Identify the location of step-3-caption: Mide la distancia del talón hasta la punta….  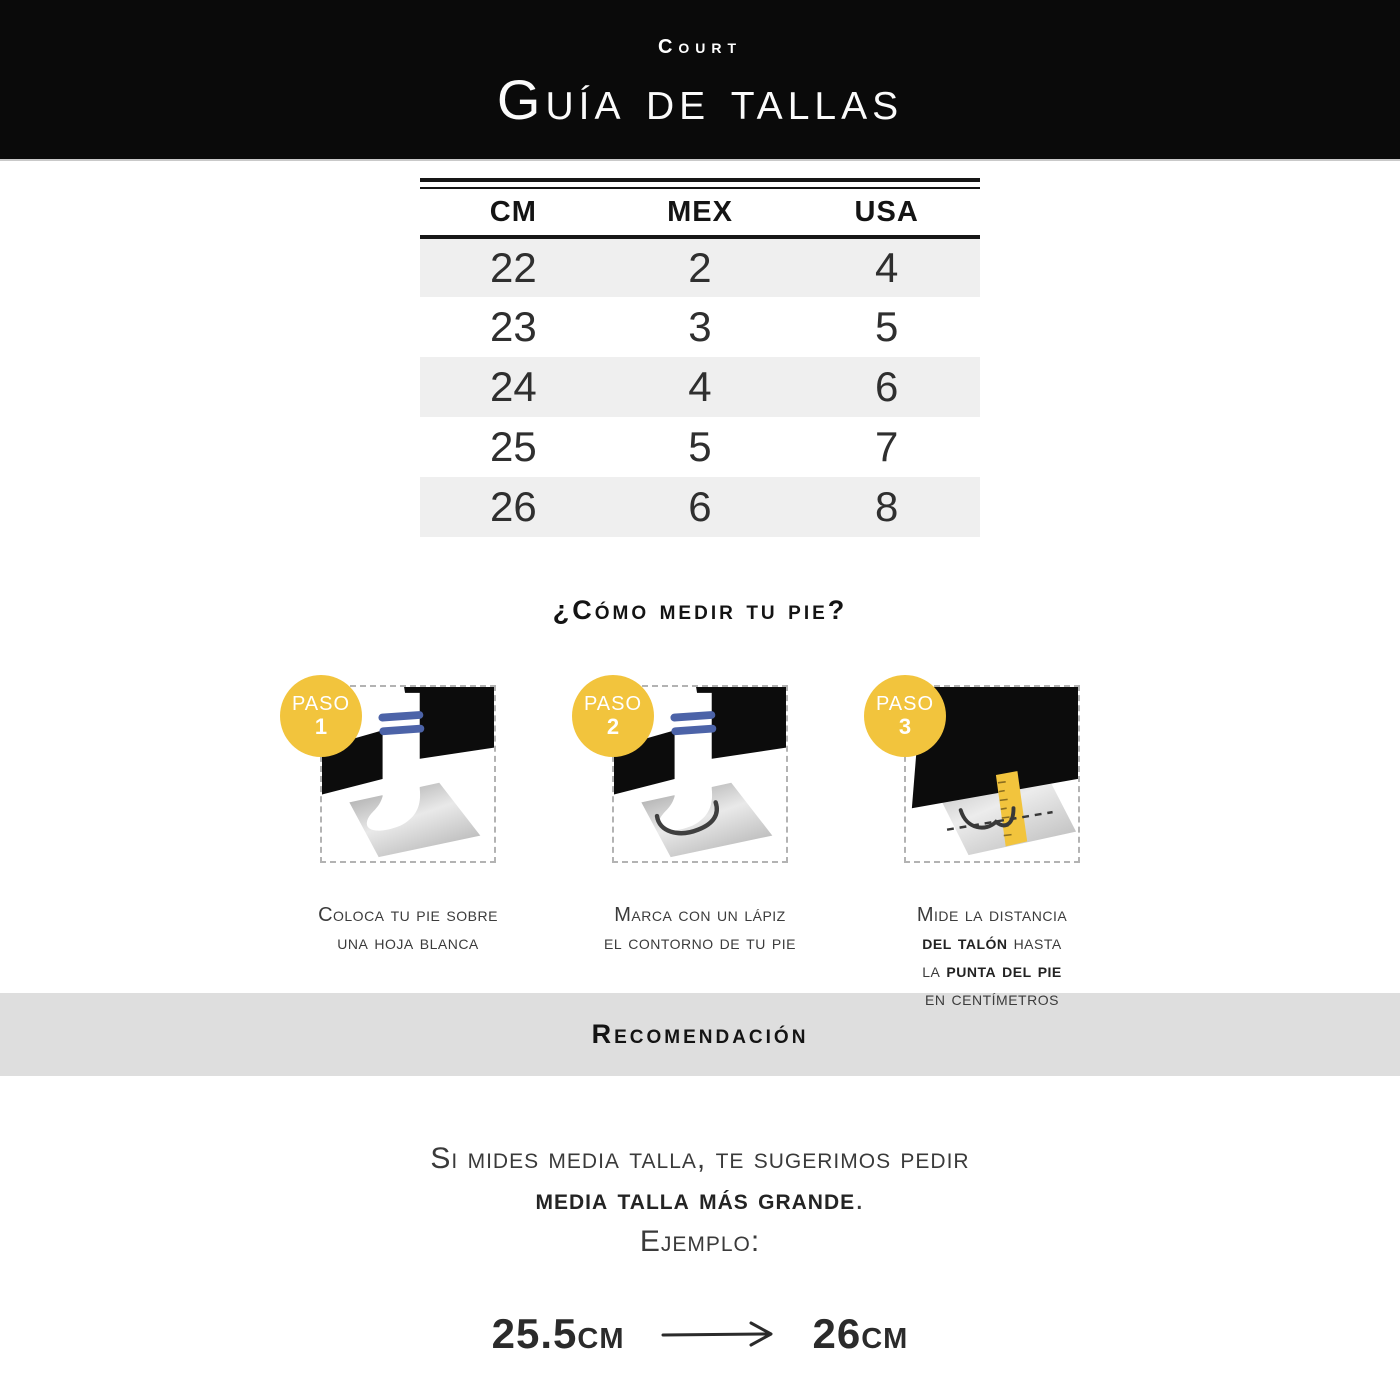
(992, 957).